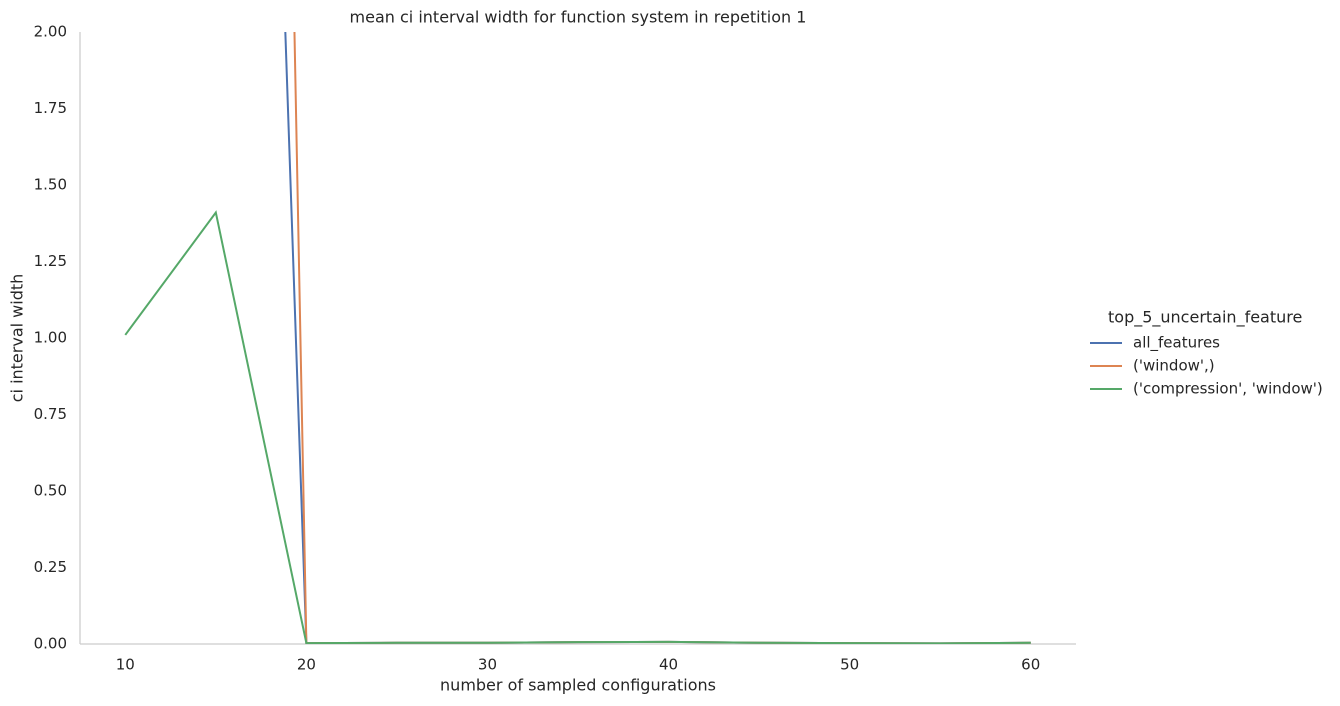 Image resolution: width=1340 pixels, height=706 pixels. Describe the element at coordinates (50, 567) in the screenshot. I see `y-tick-label: 0.25` at that location.